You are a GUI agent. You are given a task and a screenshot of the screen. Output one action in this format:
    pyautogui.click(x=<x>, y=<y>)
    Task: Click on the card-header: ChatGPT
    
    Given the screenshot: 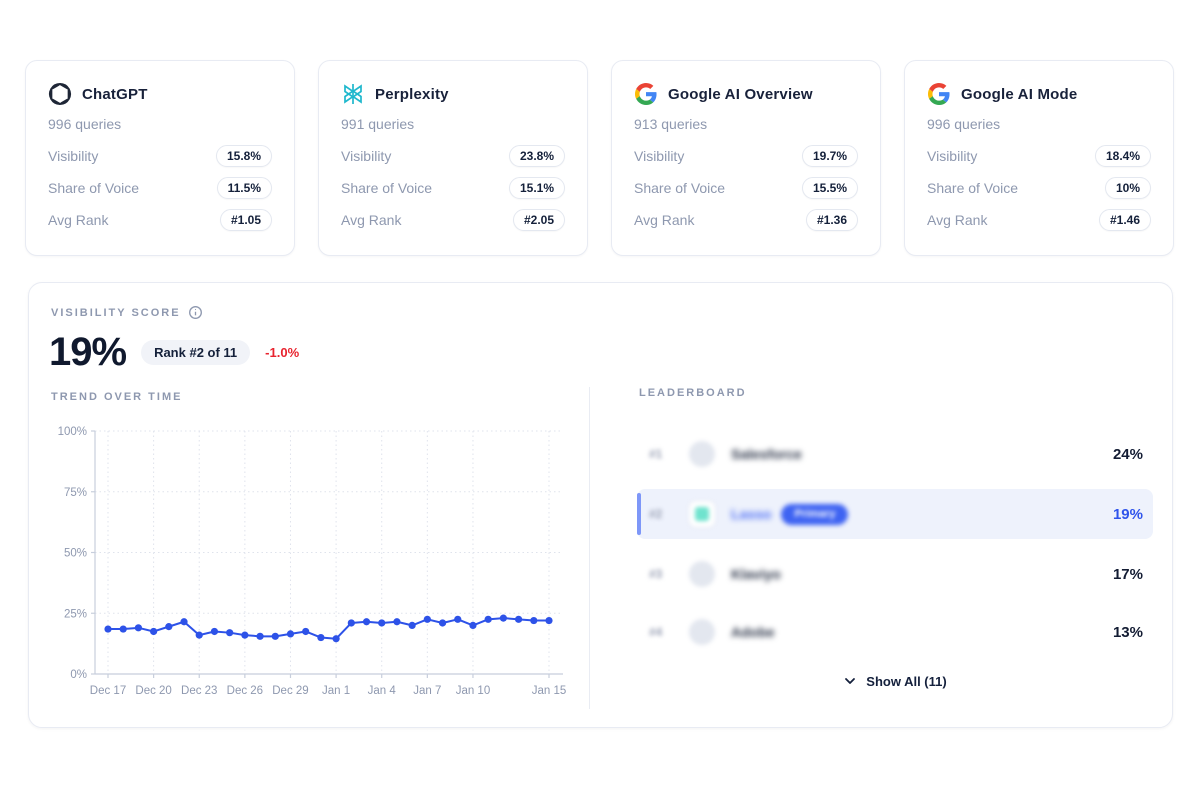 What is the action you would take?
    pyautogui.click(x=160, y=94)
    